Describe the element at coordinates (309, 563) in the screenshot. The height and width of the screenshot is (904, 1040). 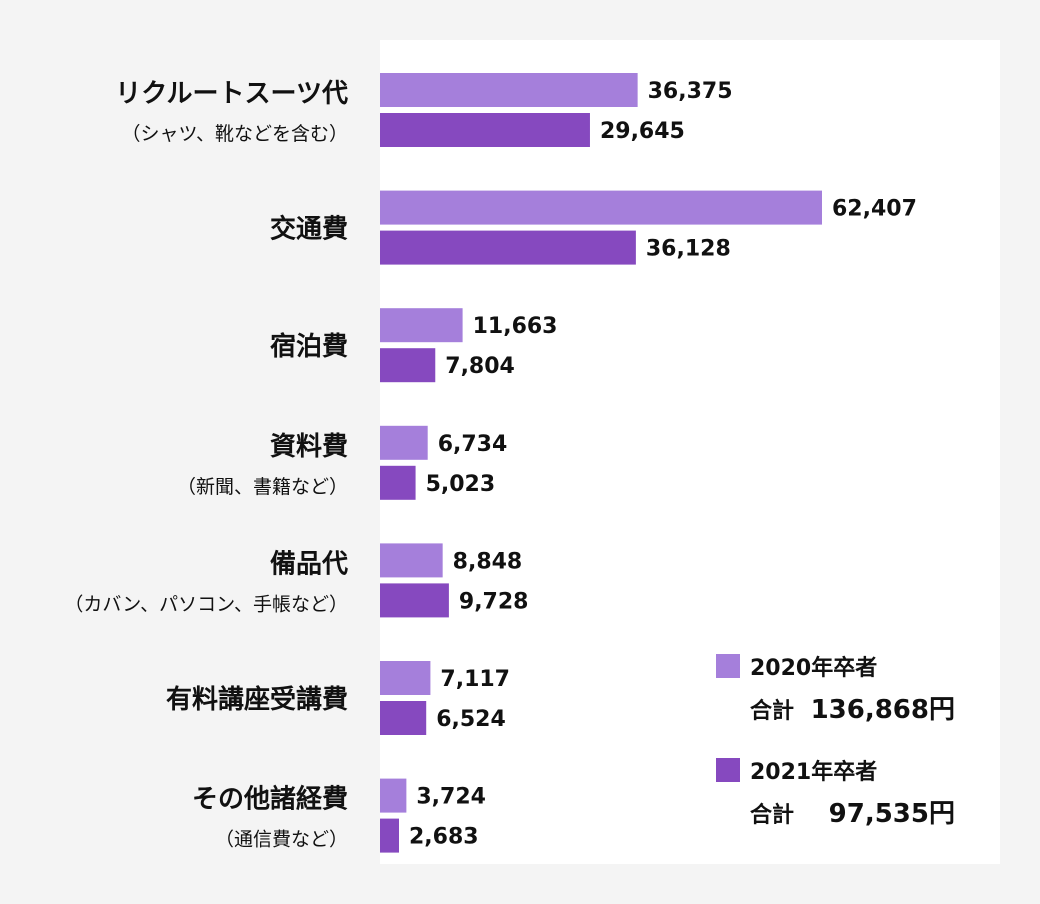
I see `category-label: 備品代` at that location.